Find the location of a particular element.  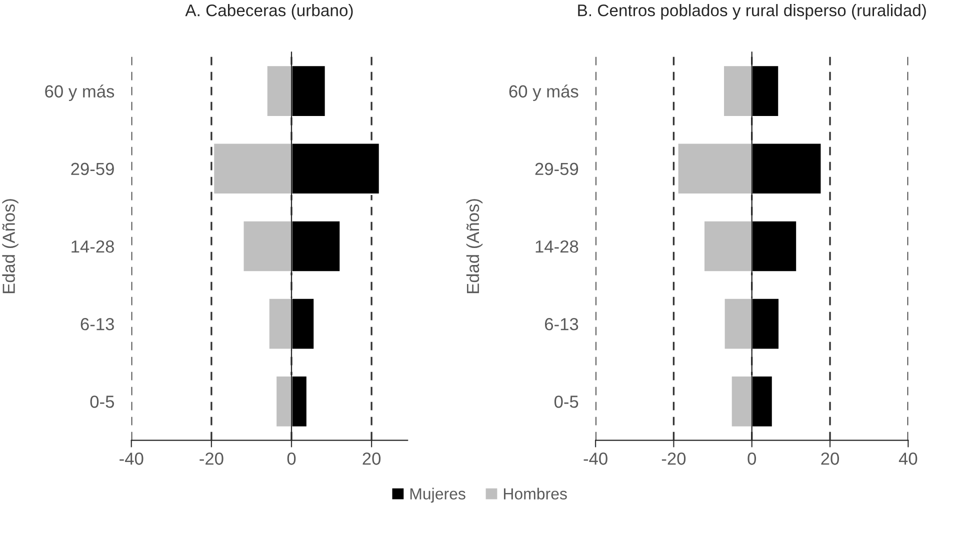

legend-label: Mujeres is located at coordinates (438, 495).